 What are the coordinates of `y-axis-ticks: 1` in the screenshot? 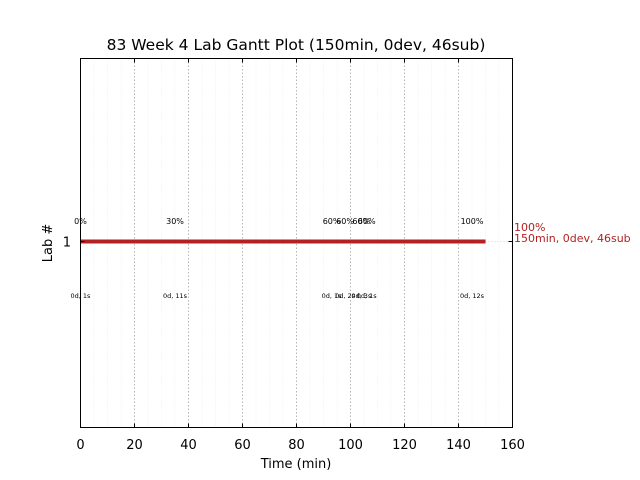 It's located at (288, 243).